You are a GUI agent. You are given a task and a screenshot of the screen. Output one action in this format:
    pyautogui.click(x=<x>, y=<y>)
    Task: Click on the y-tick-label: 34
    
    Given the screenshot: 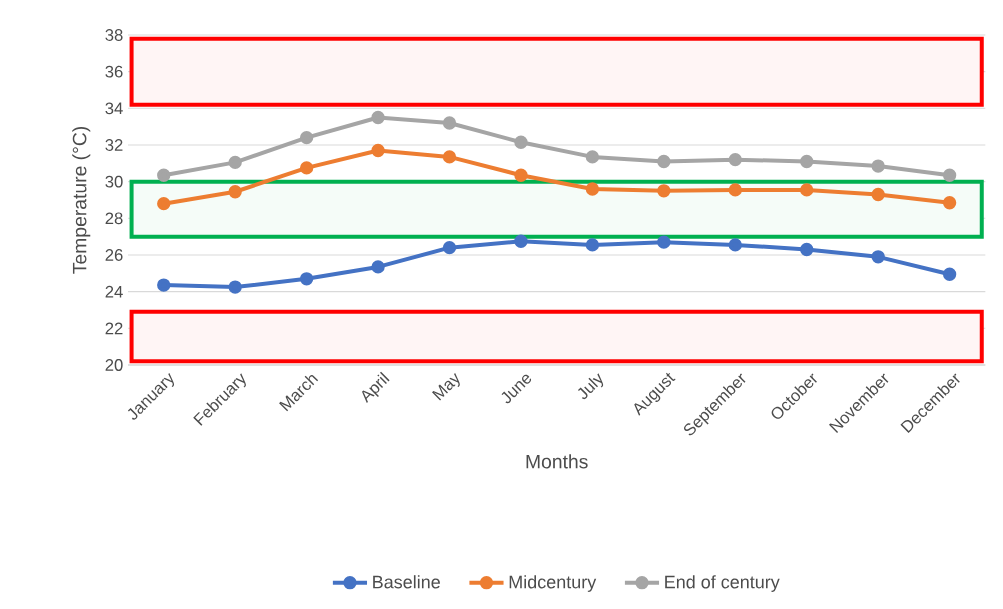 What is the action you would take?
    pyautogui.click(x=114, y=108)
    